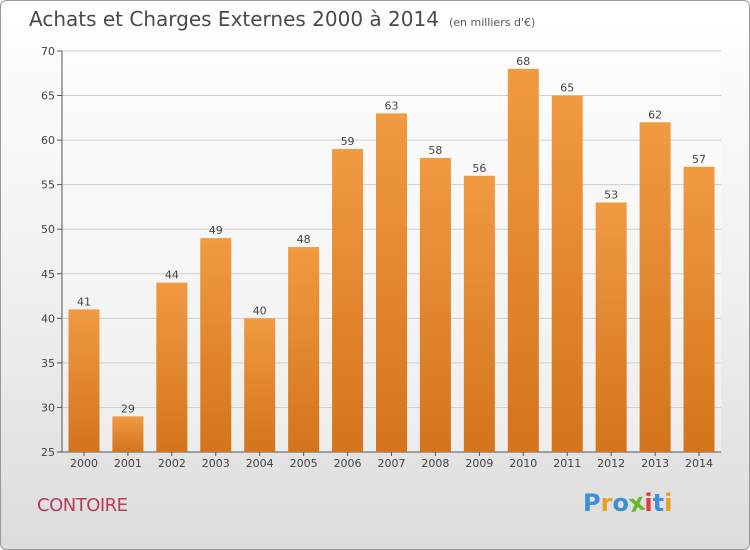 This screenshot has width=750, height=550. I want to click on commune-name: CONTOIRE, so click(82, 505).